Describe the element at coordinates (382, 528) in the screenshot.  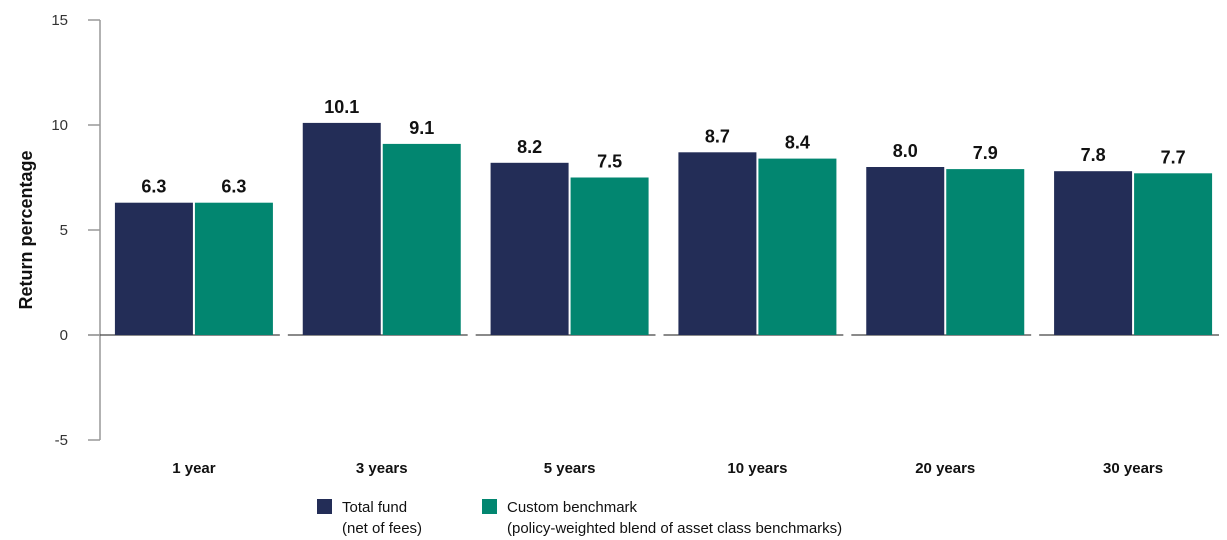
I see `legend-sublabel-total-fund: (net of fees)` at that location.